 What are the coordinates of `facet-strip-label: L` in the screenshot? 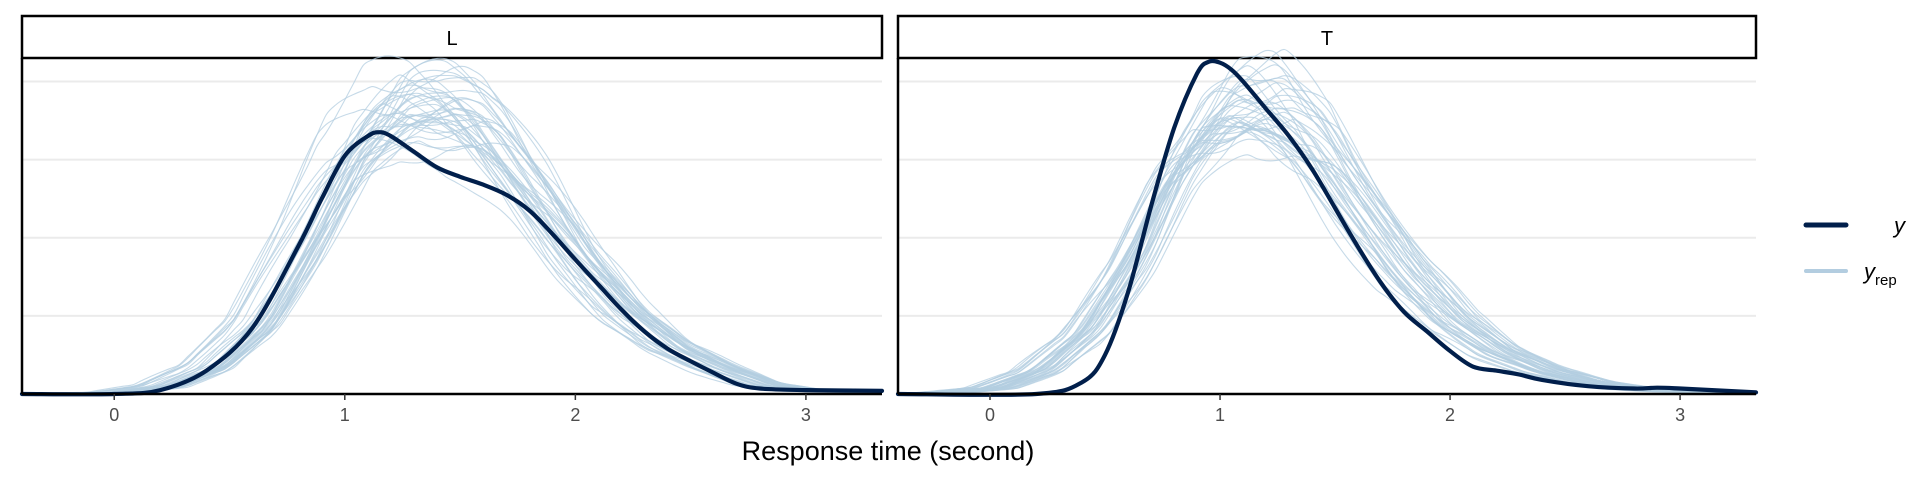 It's located at (451, 39).